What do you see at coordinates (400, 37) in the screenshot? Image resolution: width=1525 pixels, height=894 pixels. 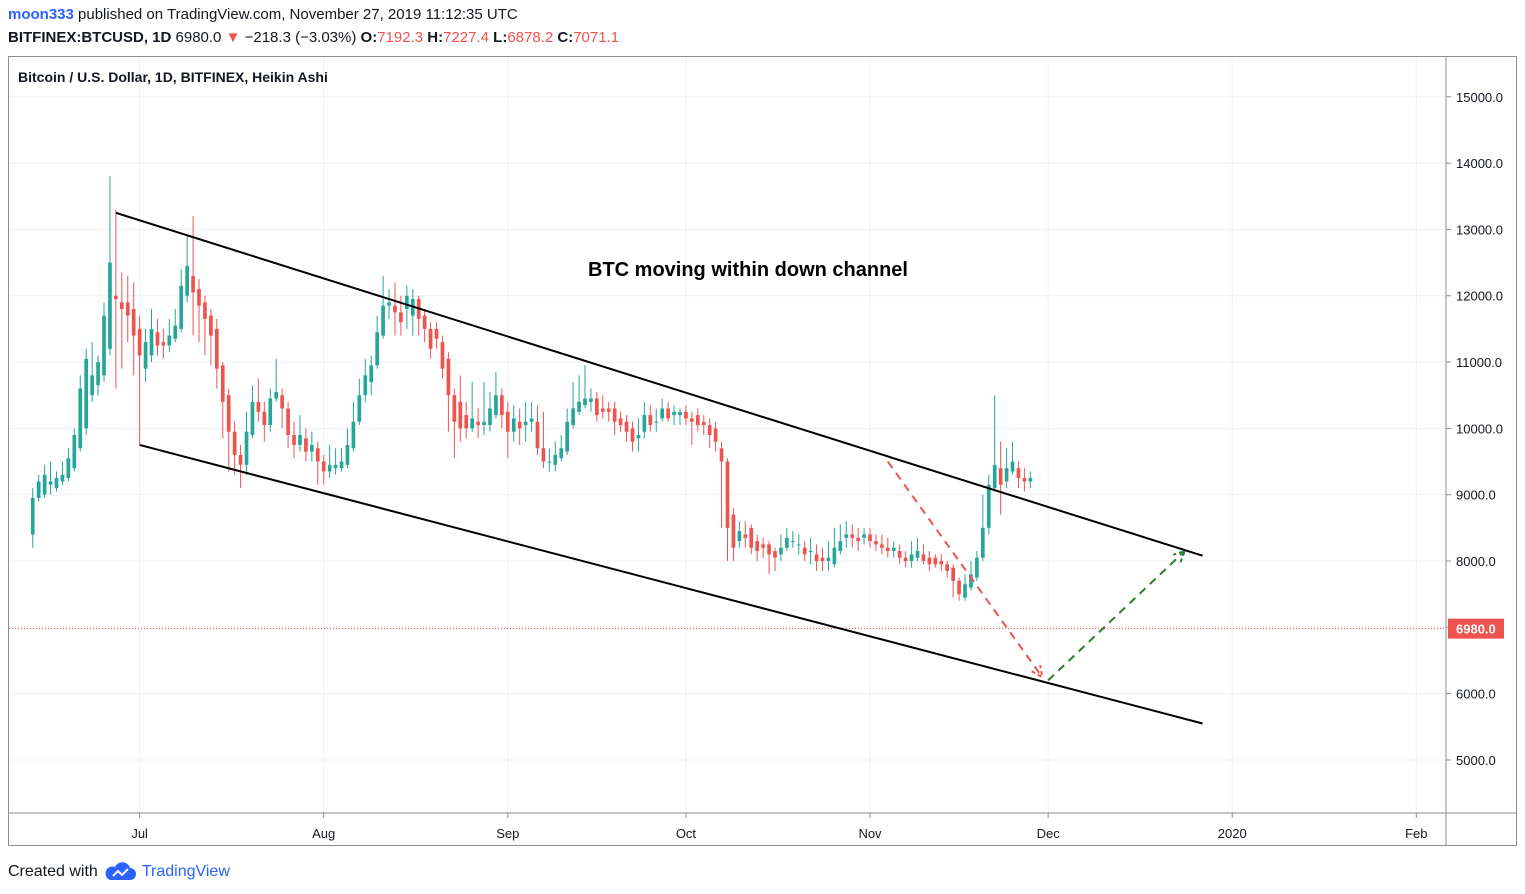 I see `open-value: 7192.3` at bounding box center [400, 37].